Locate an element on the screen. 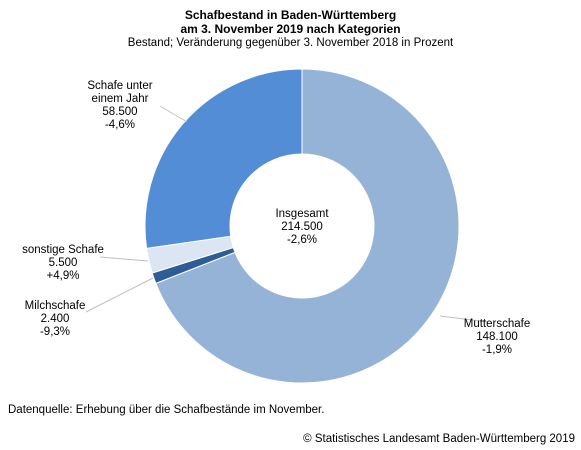 This screenshot has height=450, width=581. leader-line-mutterschafe is located at coordinates (464, 319).